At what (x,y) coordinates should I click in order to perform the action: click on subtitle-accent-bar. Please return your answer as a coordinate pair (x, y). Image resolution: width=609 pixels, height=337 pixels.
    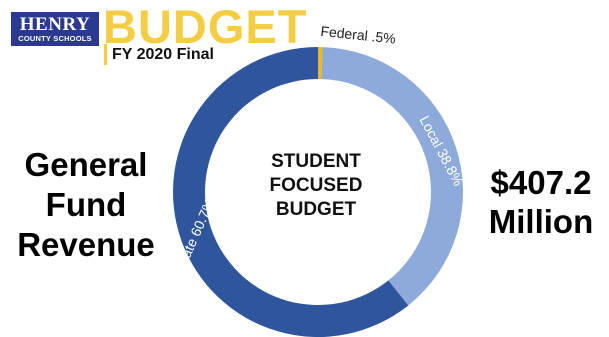
    Looking at the image, I should click on (105, 54).